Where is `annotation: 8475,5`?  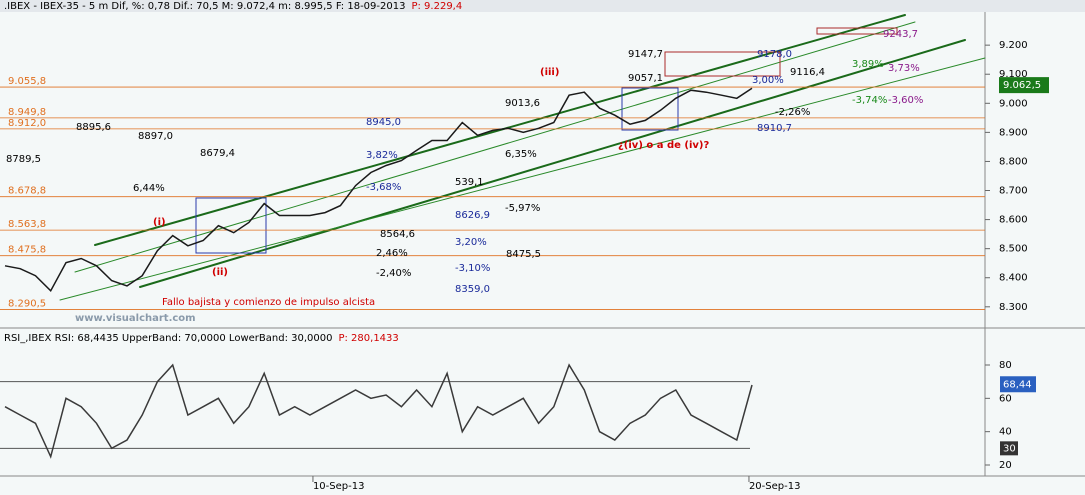
annotation: 8475,5 is located at coordinates (523, 254).